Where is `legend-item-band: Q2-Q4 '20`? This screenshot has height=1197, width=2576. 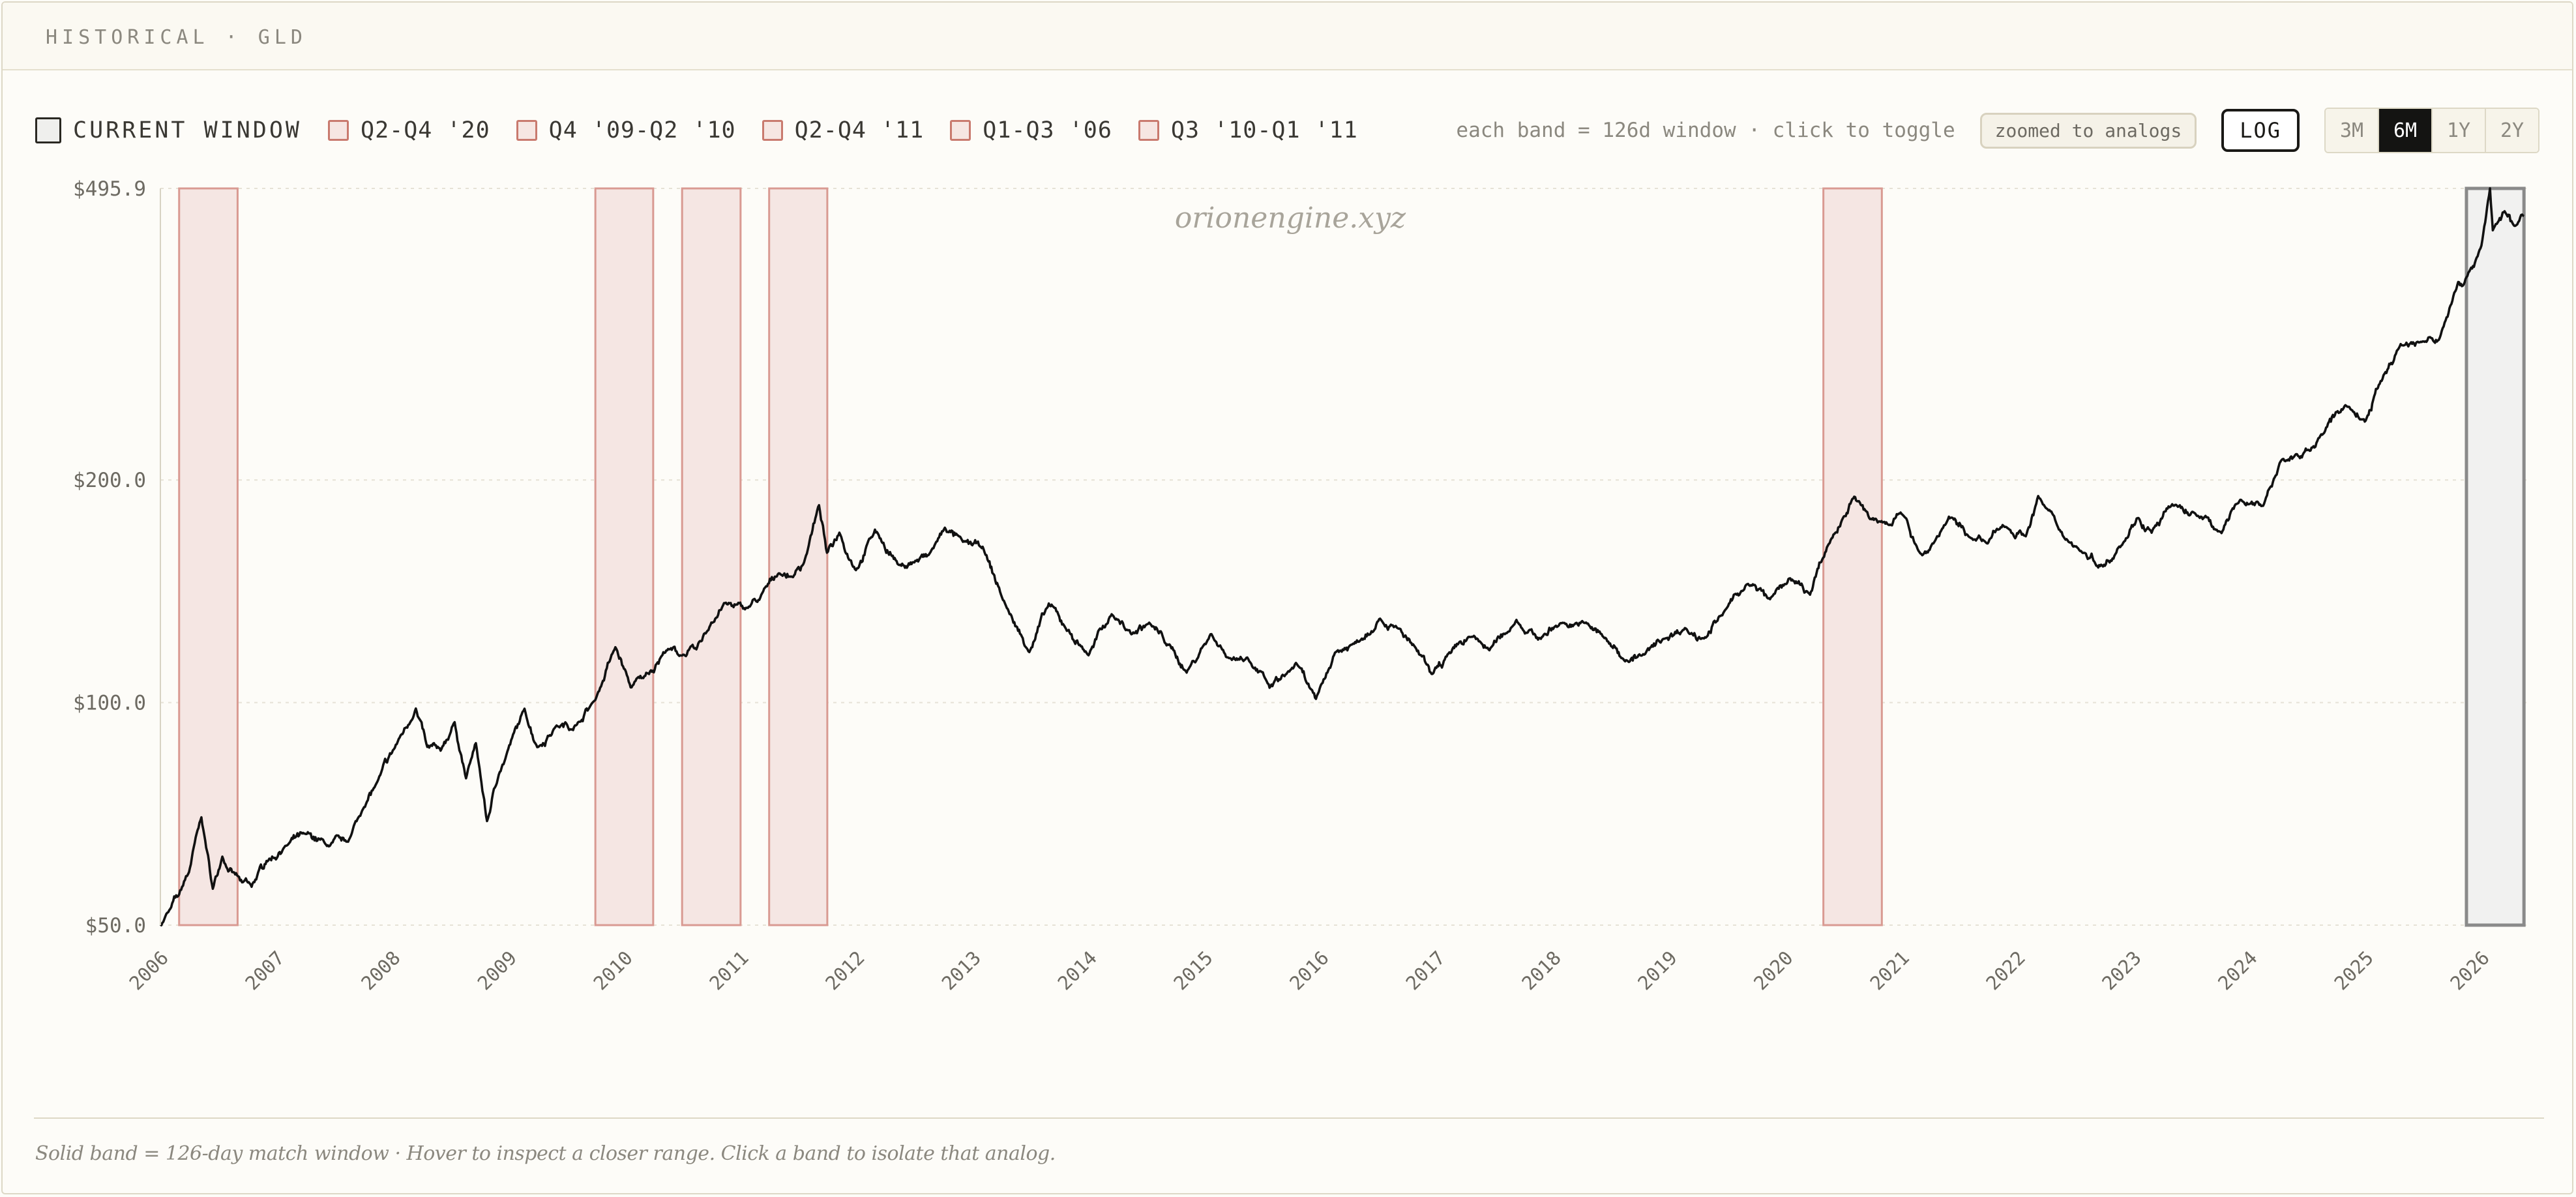
legend-item-band: Q2-Q4 '20 is located at coordinates (409, 130).